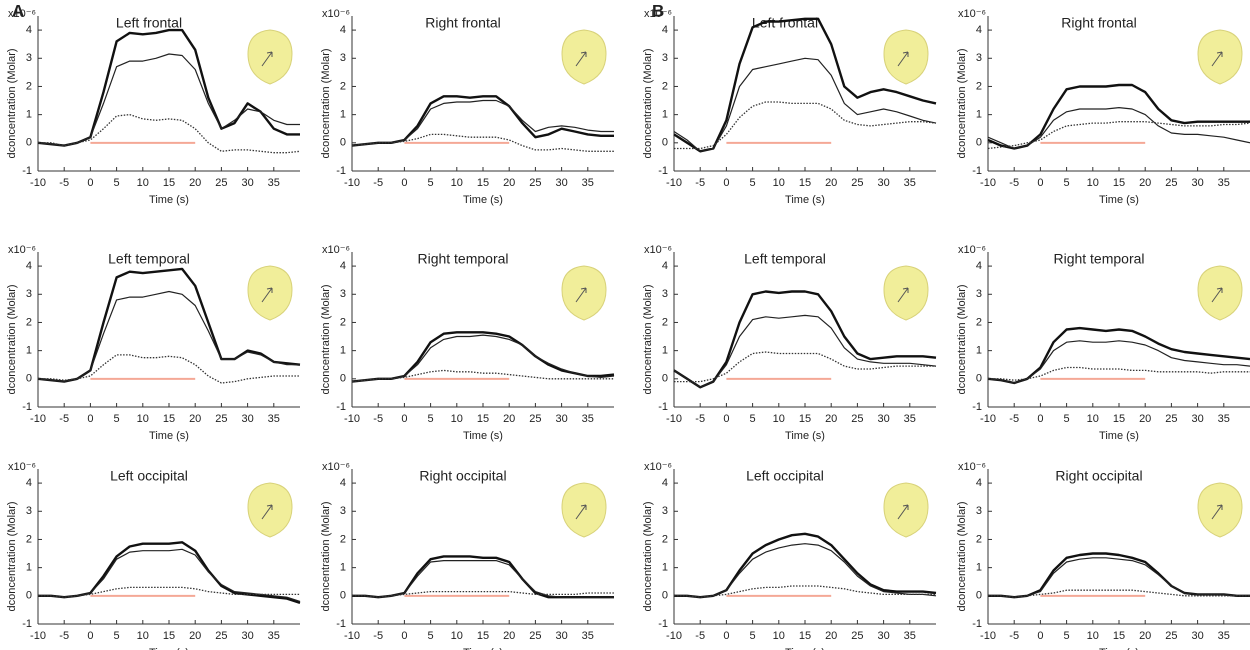 The width and height of the screenshot is (1250, 650). Describe the element at coordinates (462, 259) in the screenshot. I see `chart-title: Right temporal` at that location.